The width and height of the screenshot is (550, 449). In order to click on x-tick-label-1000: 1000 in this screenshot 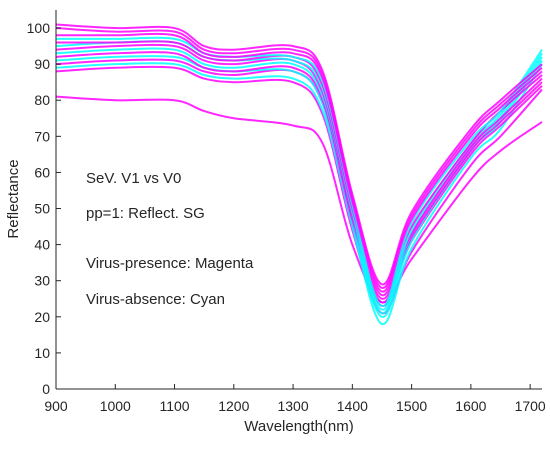, I will do `click(115, 406)`.